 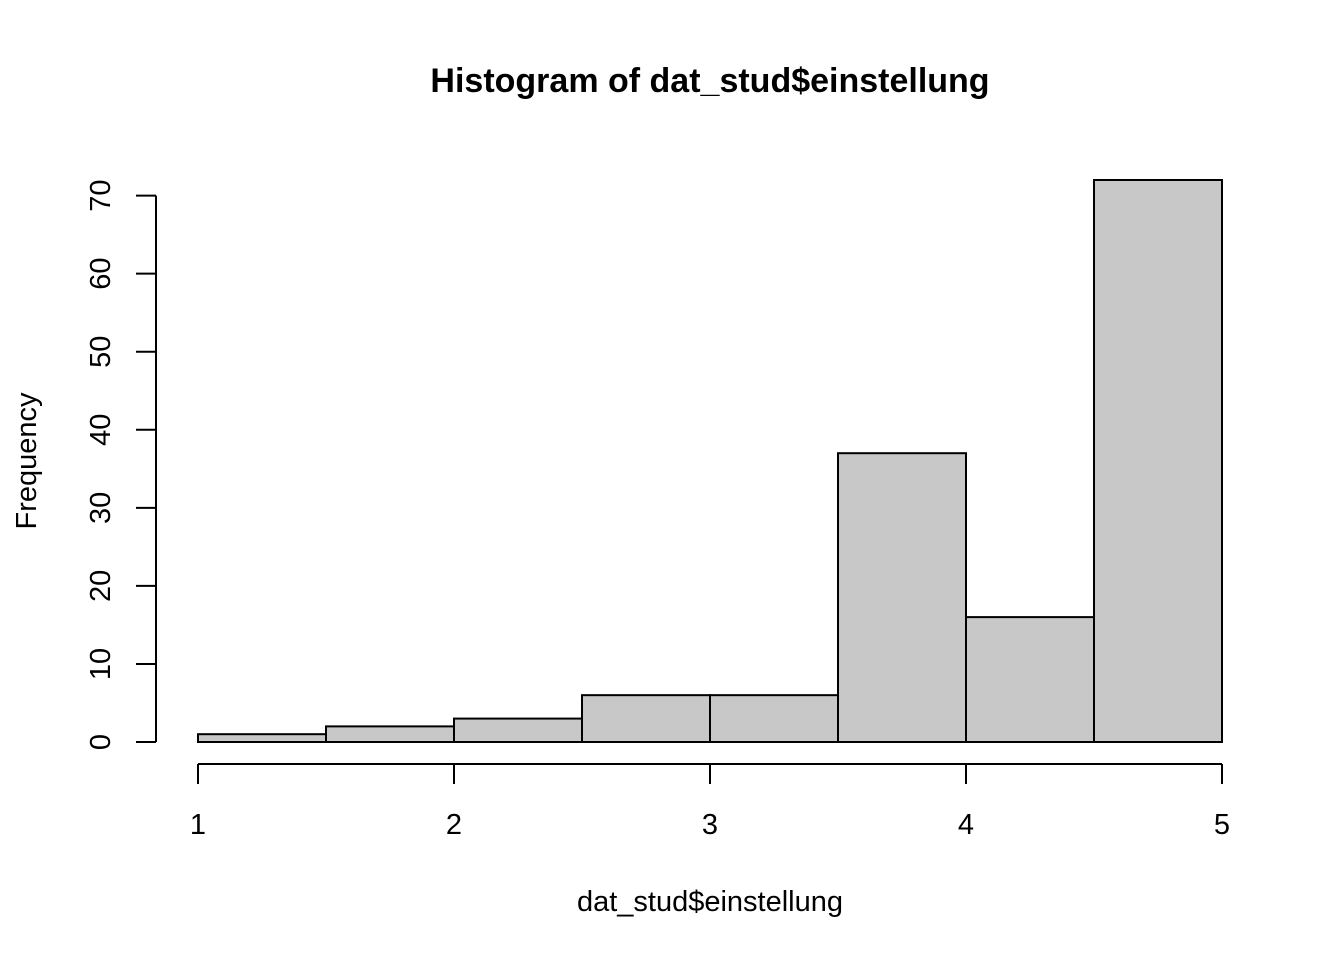 What do you see at coordinates (101, 352) in the screenshot?
I see `y-tick-label: 50` at bounding box center [101, 352].